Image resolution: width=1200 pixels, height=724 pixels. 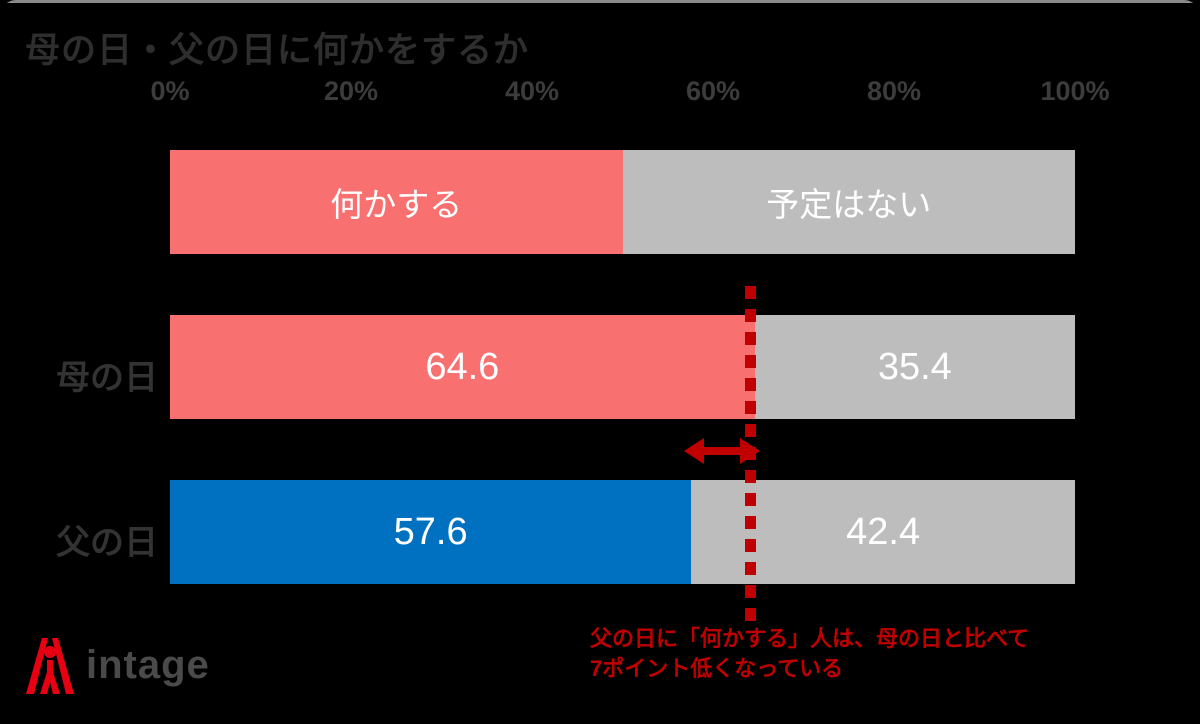 I want to click on intage-logo: intage, so click(x=116, y=665).